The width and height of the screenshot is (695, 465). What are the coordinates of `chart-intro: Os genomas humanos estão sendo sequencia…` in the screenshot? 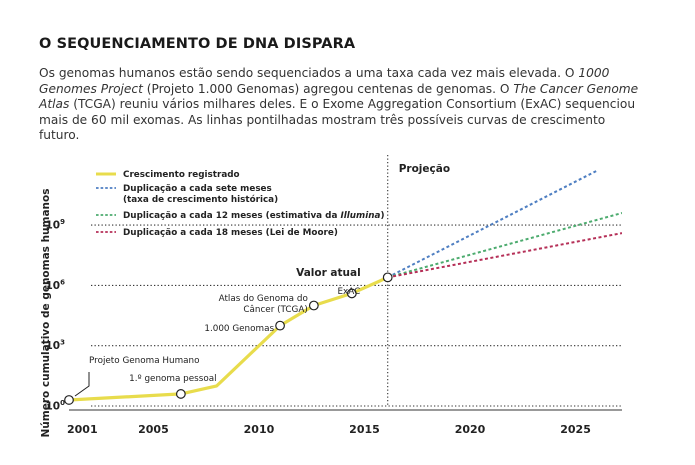 It's located at (344, 105).